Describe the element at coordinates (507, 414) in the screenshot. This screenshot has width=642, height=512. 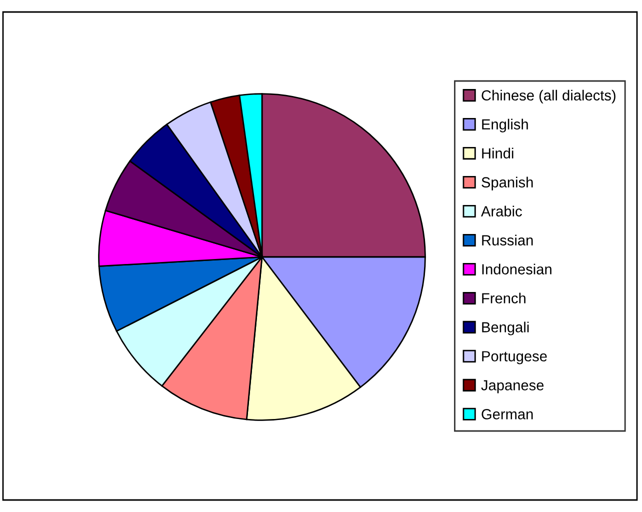
I see `legend-label: German` at that location.